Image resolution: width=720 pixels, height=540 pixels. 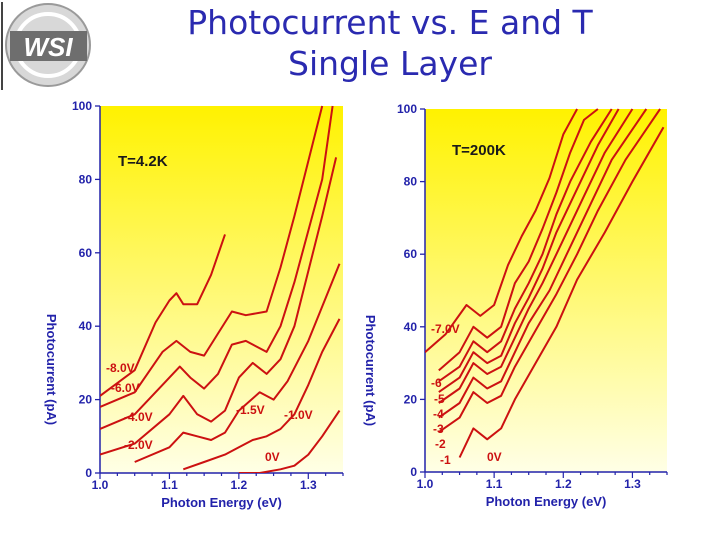 What do you see at coordinates (298, 415) in the screenshot?
I see `series-label: -1.0V` at bounding box center [298, 415].